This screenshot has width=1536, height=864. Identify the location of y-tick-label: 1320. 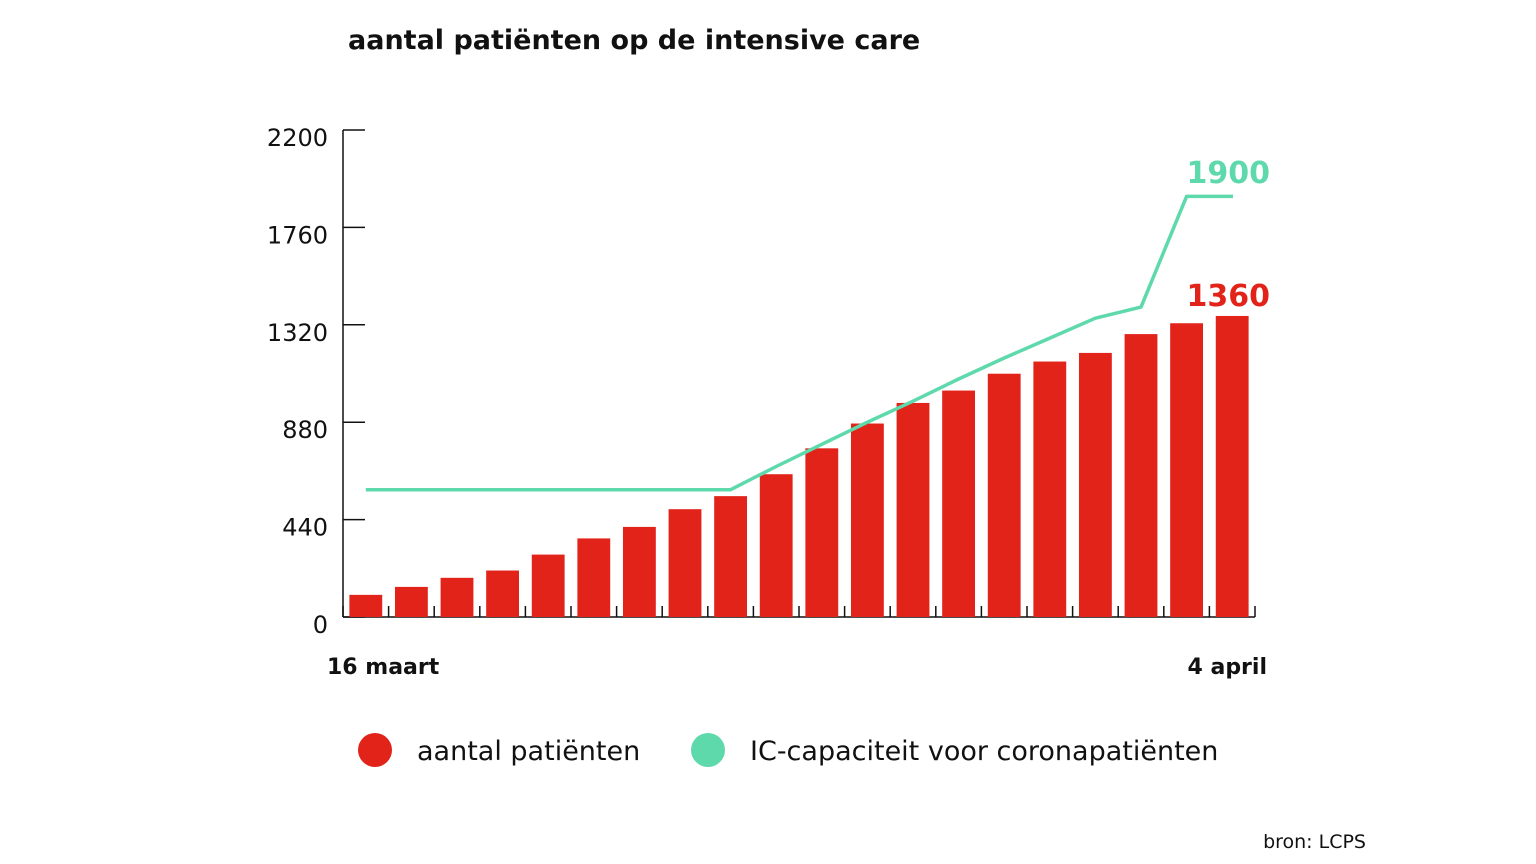
(297, 333).